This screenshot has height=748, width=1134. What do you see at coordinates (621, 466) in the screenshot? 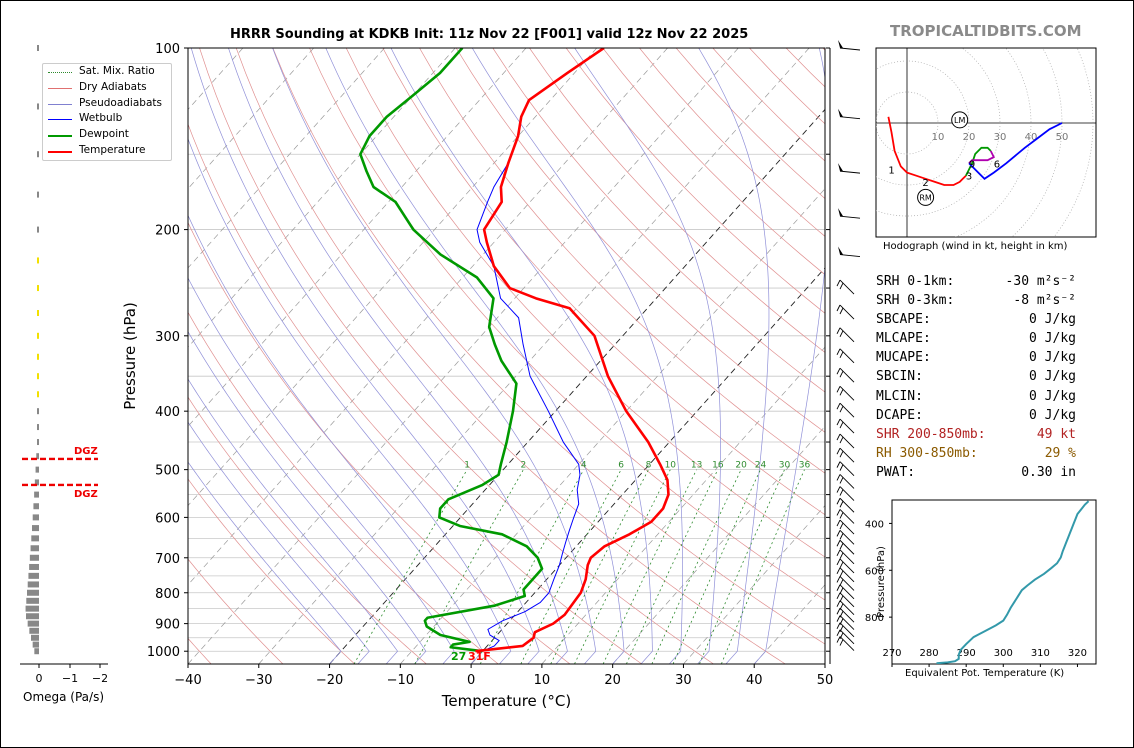
I see `mixing-ratio-label: 6` at bounding box center [621, 466].